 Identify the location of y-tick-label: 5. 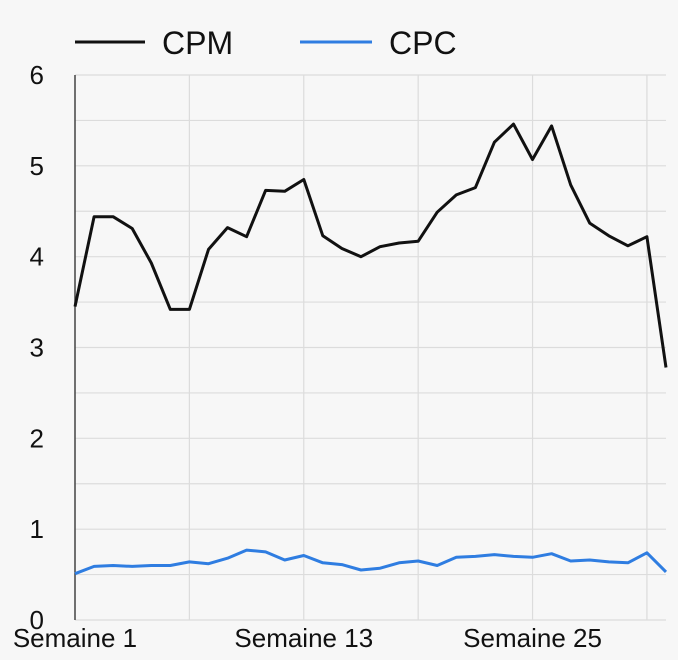
(37, 166).